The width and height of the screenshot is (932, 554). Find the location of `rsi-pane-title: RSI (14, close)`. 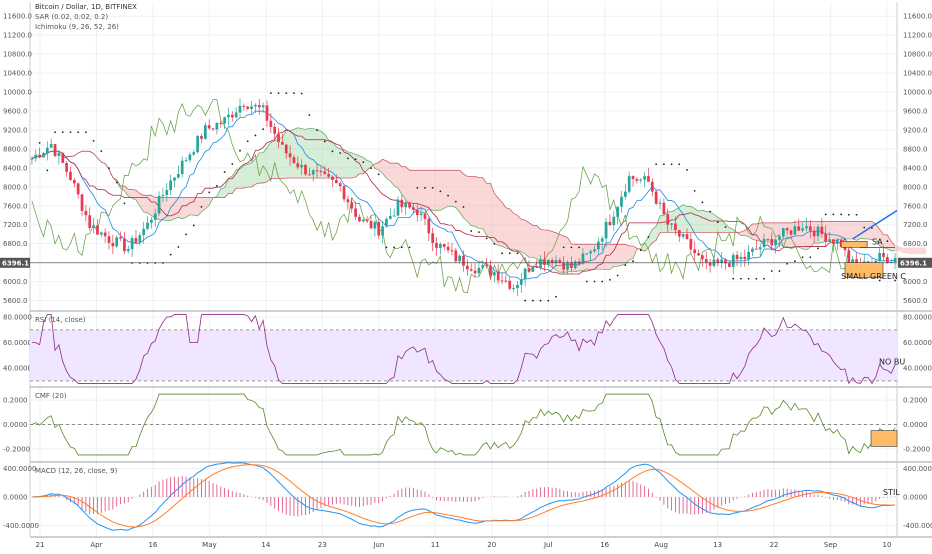

rsi-pane-title: RSI (14, close) is located at coordinates (60, 320).